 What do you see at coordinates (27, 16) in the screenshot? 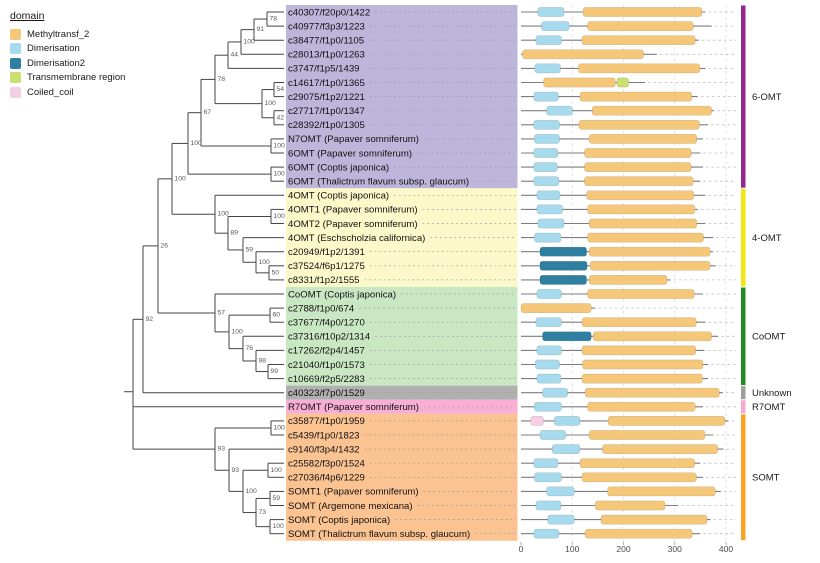
I see `legend-title: domain` at bounding box center [27, 16].